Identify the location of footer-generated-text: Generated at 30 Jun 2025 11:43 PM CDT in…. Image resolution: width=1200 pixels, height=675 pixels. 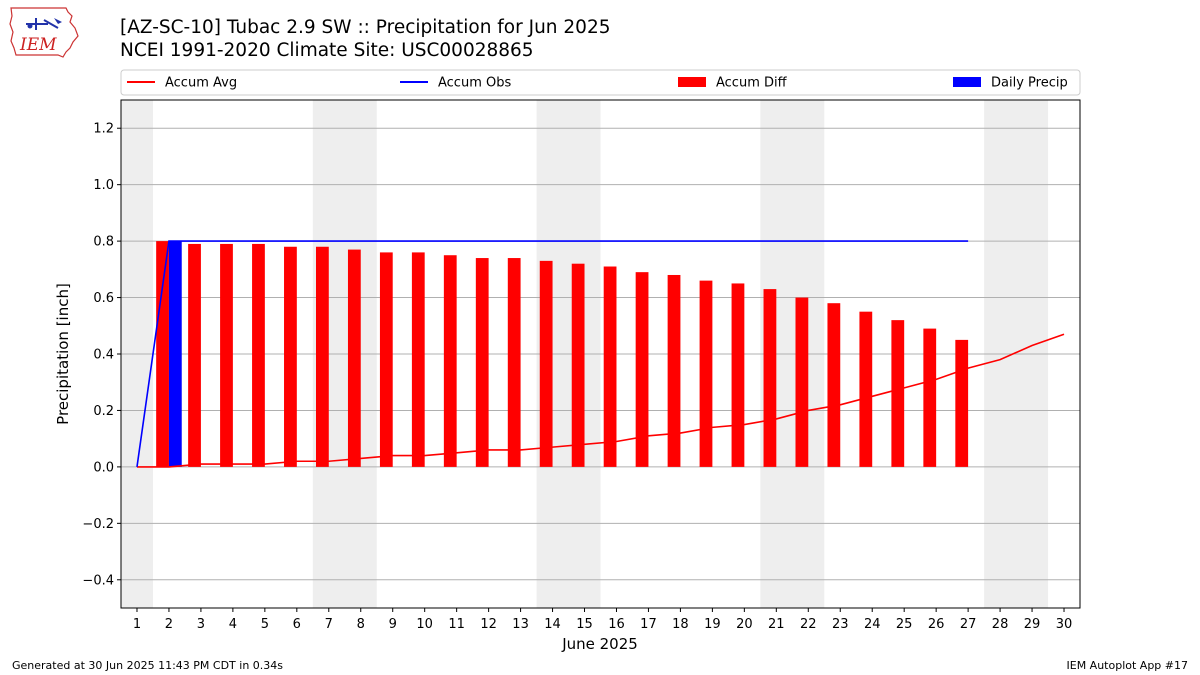
(148, 665).